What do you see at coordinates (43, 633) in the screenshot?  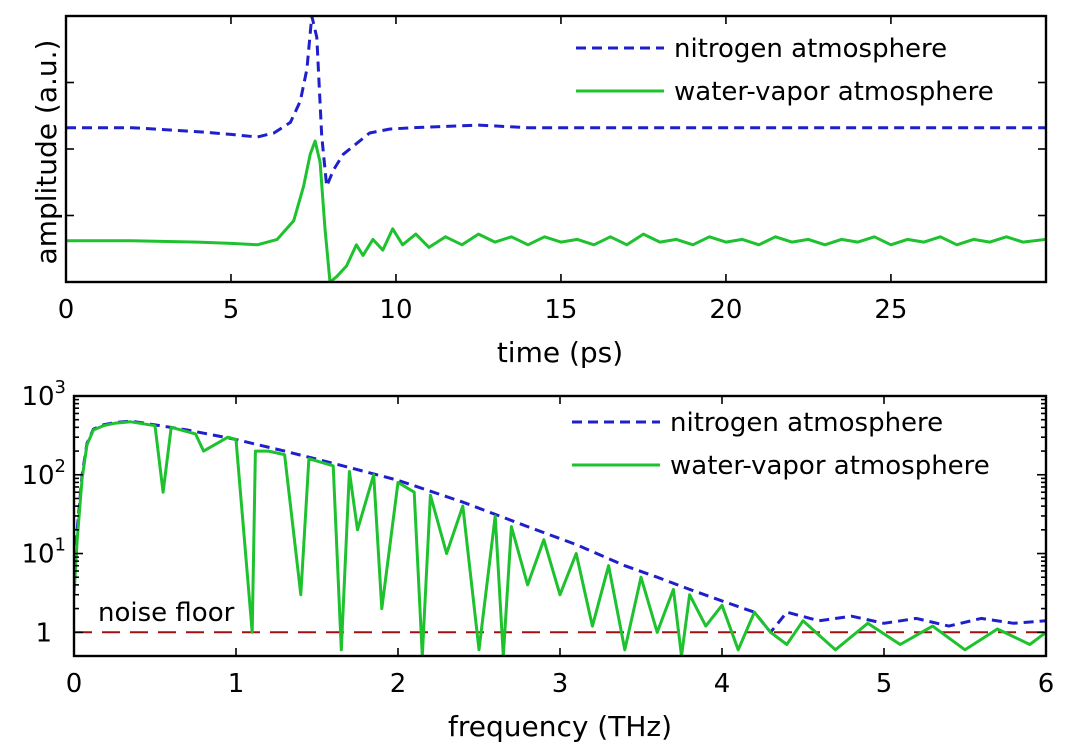 I see `y-tick-label: 1` at bounding box center [43, 633].